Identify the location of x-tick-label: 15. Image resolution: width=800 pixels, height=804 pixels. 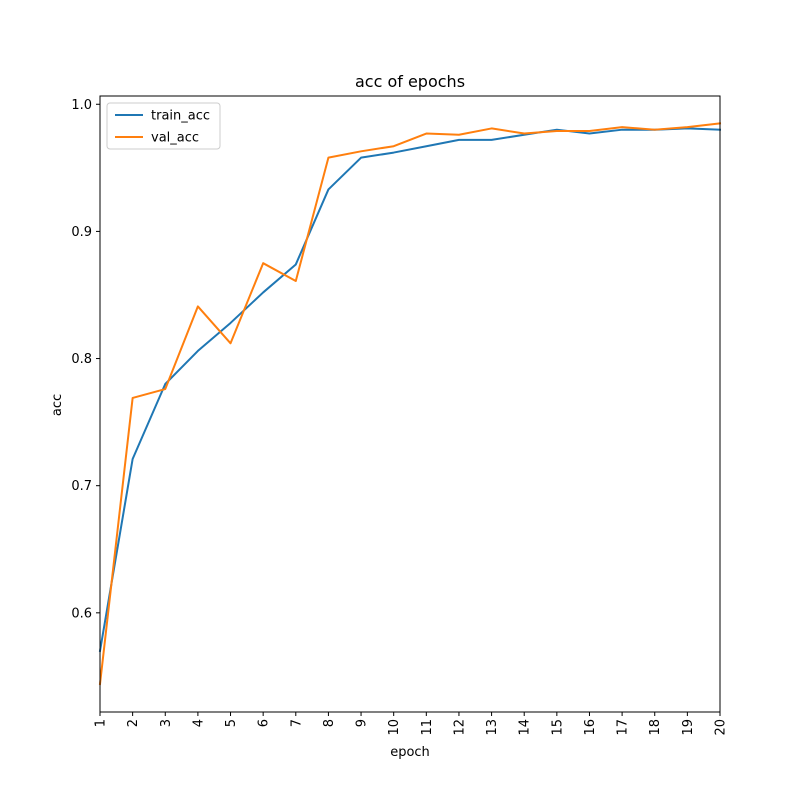
(557, 727).